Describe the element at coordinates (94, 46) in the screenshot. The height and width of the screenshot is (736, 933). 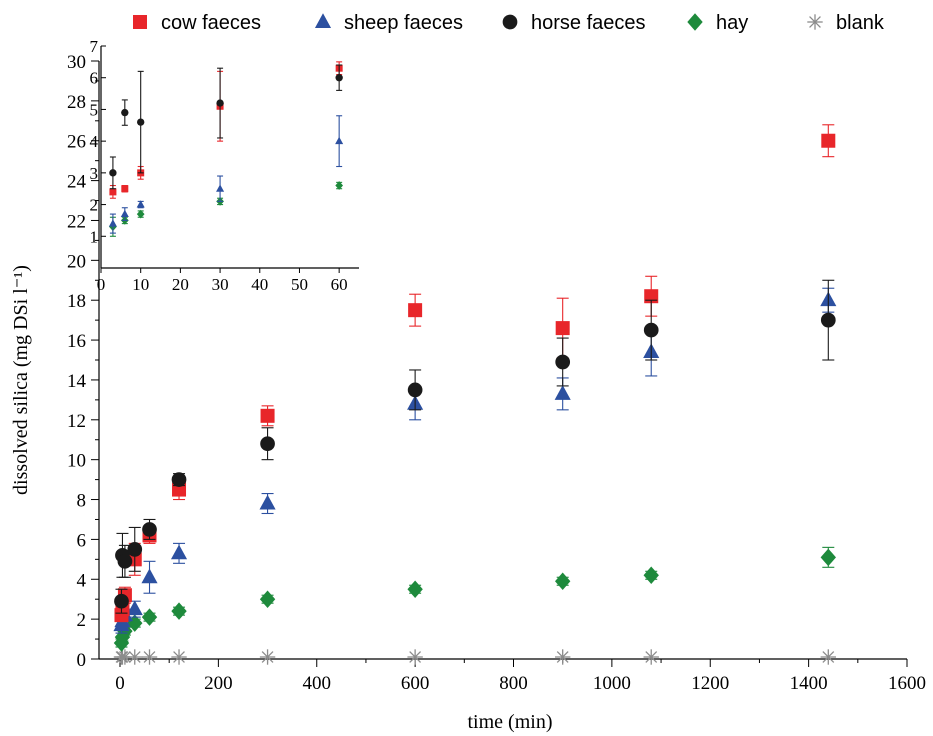
I see `inset-y-tick-label: 7` at that location.